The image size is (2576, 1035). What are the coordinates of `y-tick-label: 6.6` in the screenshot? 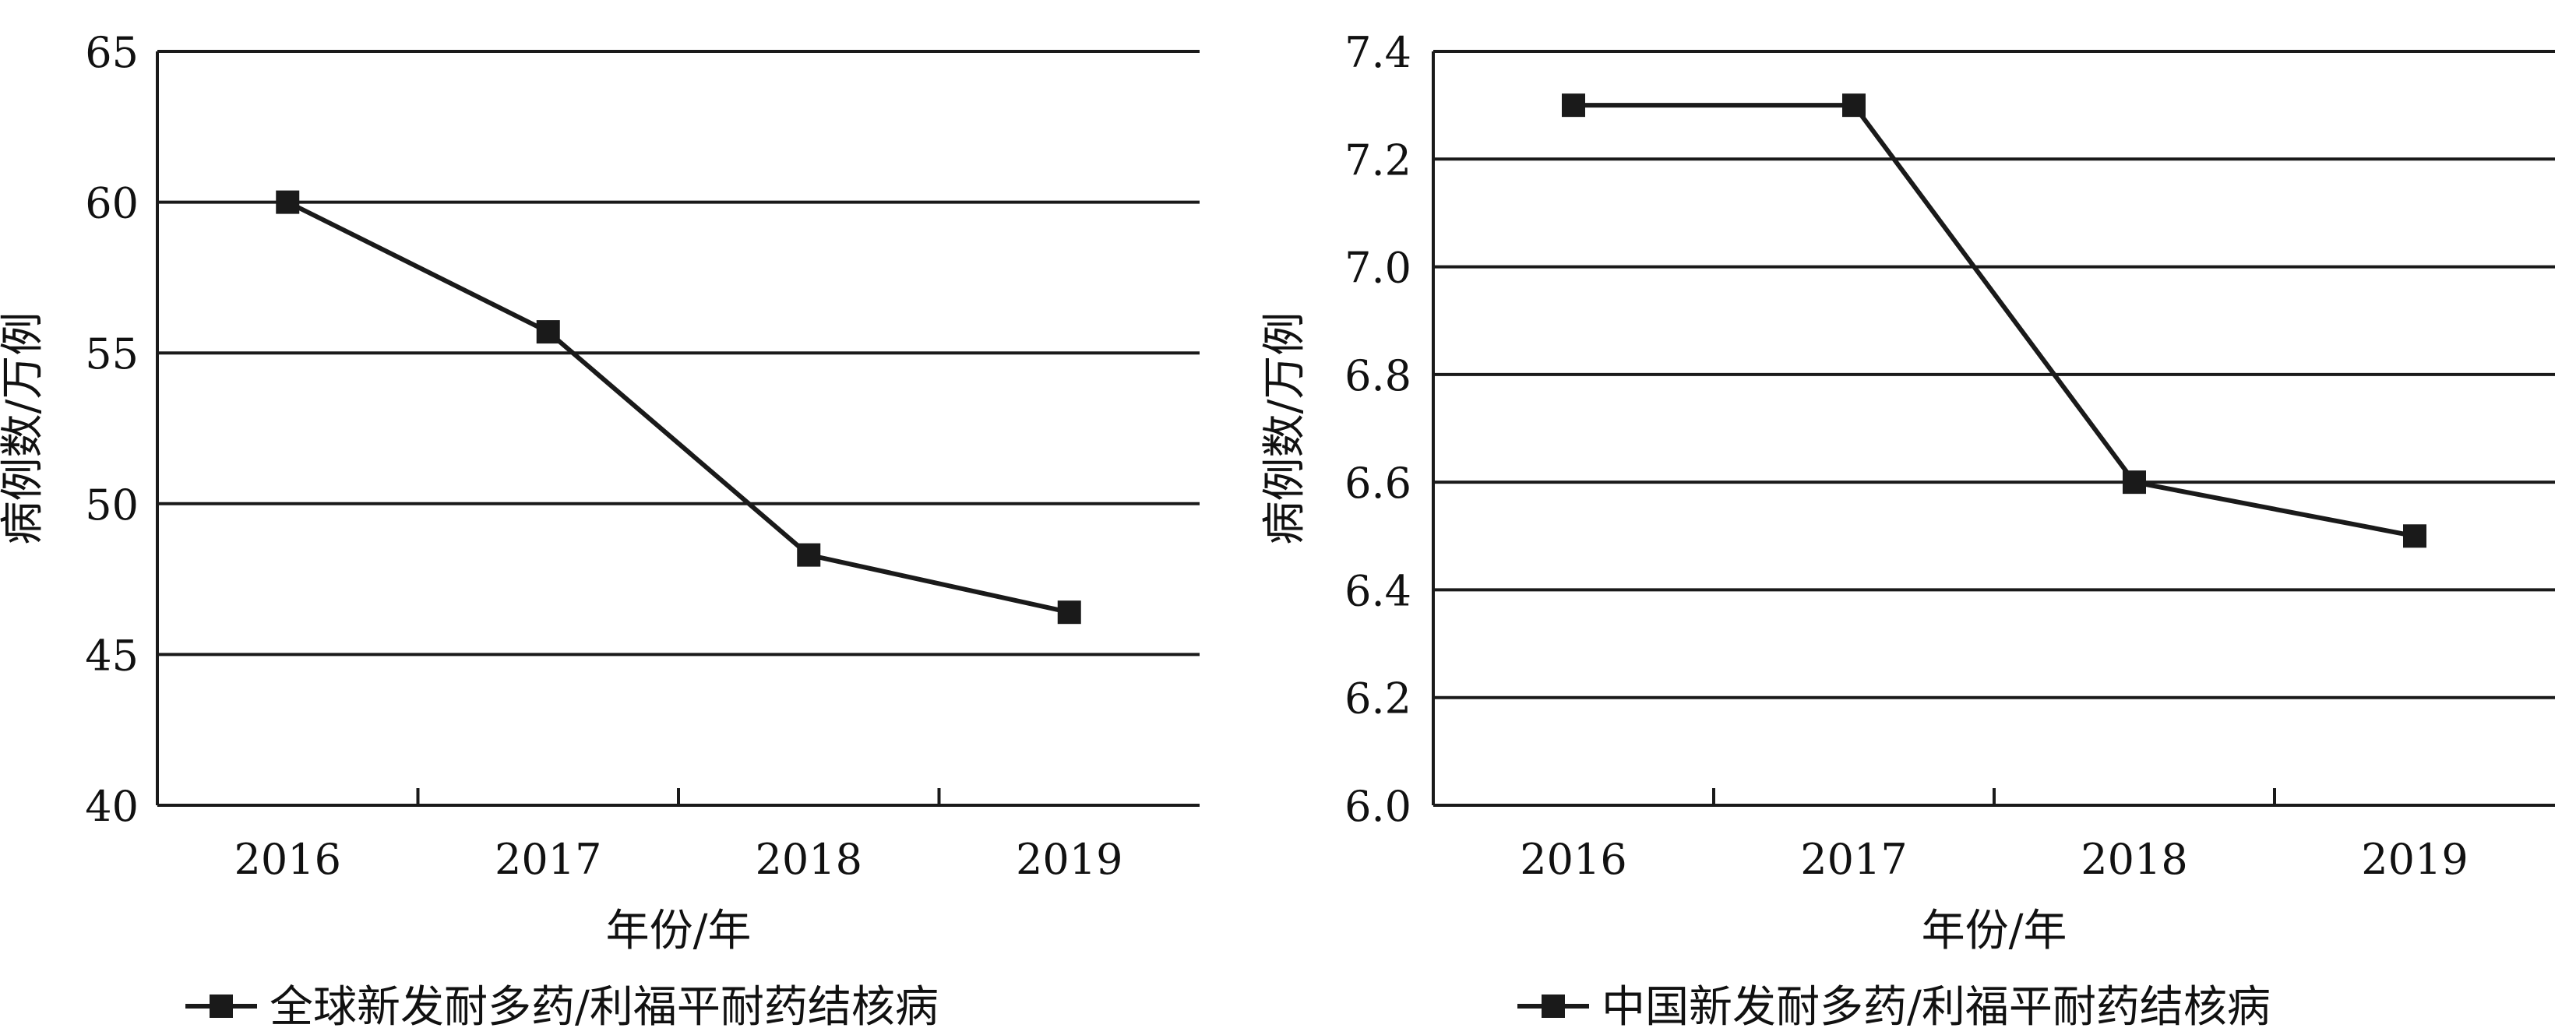 It's located at (1377, 483).